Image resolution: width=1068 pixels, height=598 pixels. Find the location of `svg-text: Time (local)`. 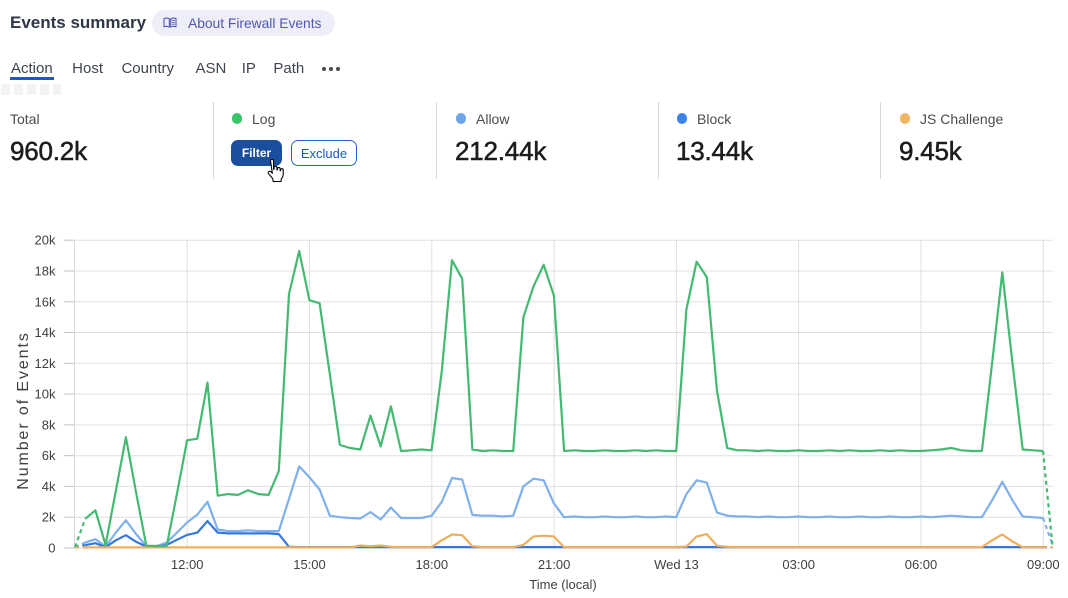

svg-text: Time (local) is located at coordinates (562, 584).